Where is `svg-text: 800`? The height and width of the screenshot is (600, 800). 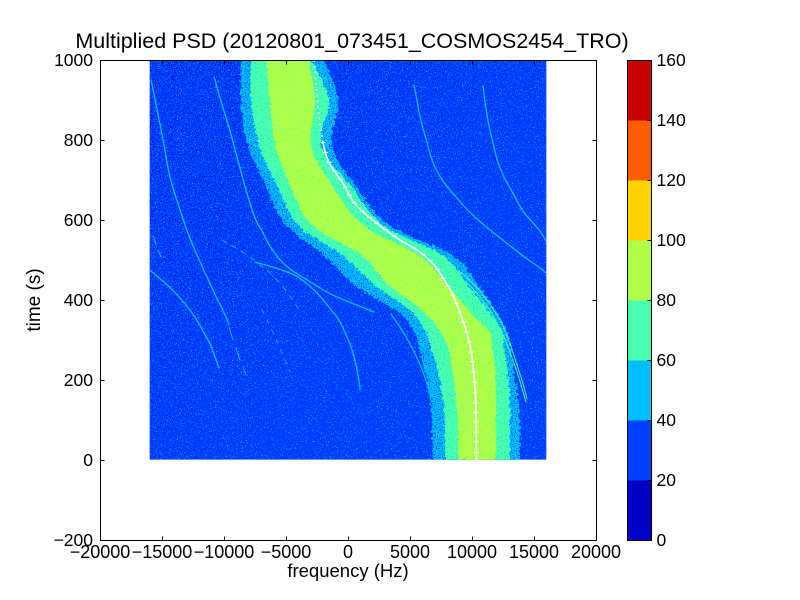
svg-text: 800 is located at coordinates (78, 140).